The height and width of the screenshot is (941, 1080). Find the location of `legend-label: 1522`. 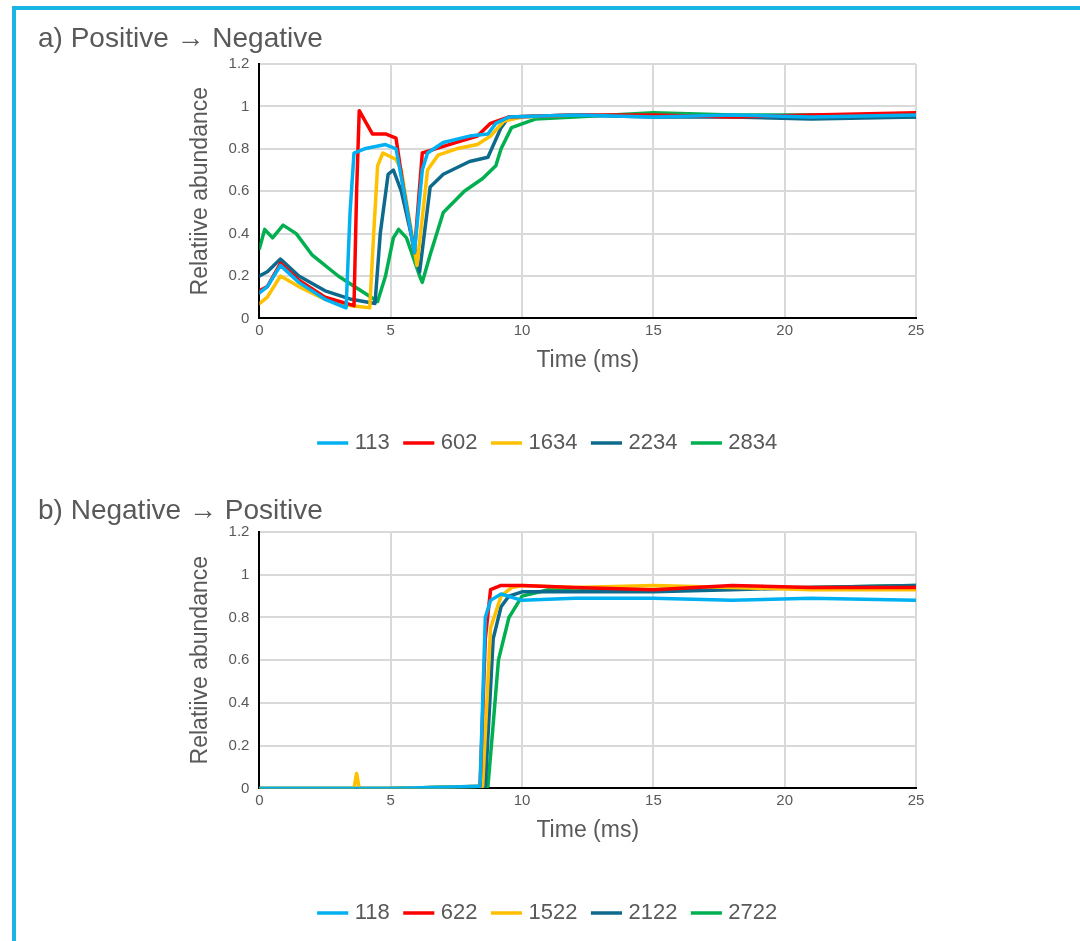

legend-label: 1522 is located at coordinates (553, 912).